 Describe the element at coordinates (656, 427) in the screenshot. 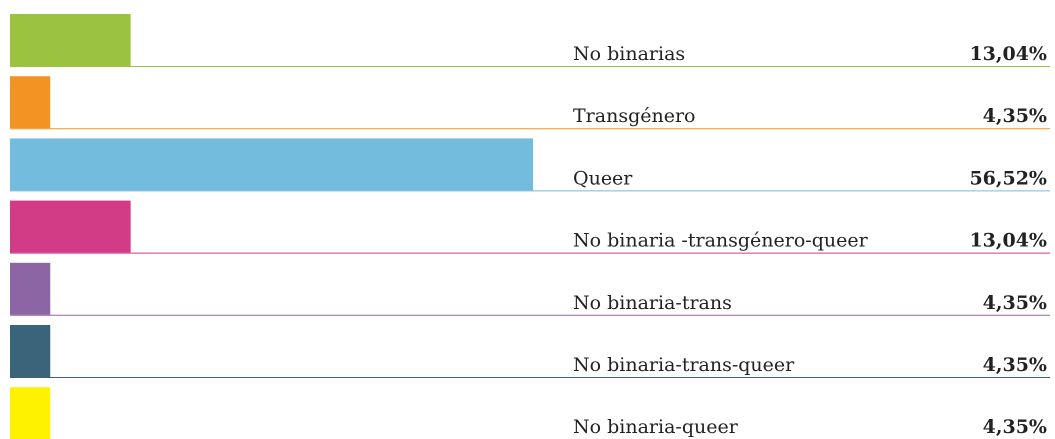

I see `category-label: No binaria-queer` at that location.